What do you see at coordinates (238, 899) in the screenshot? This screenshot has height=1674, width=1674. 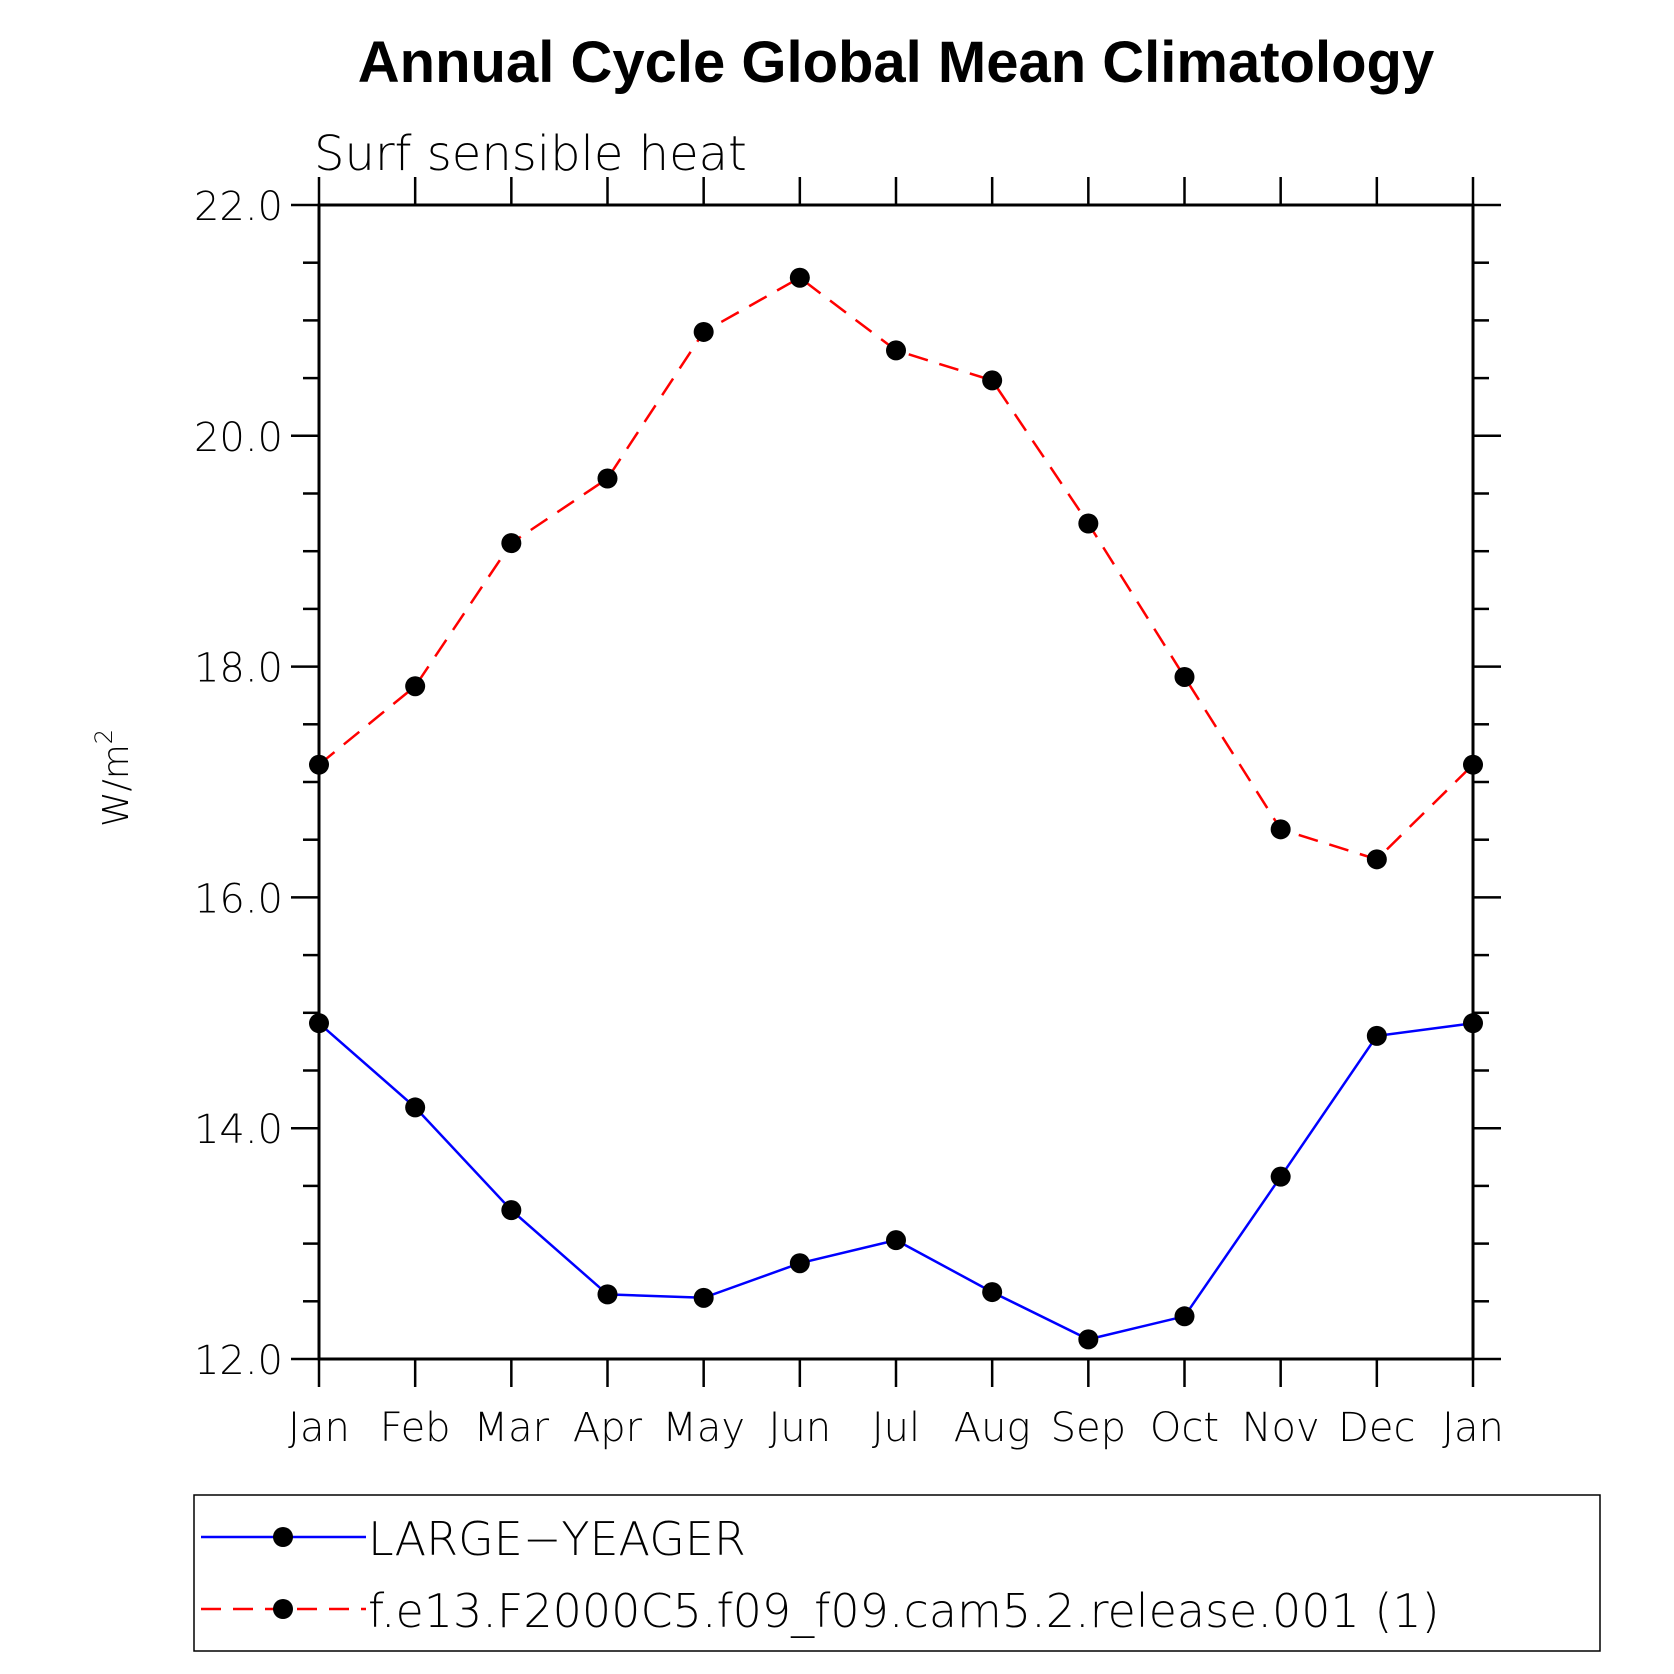 I see `y-tick-label: 16.0` at bounding box center [238, 899].